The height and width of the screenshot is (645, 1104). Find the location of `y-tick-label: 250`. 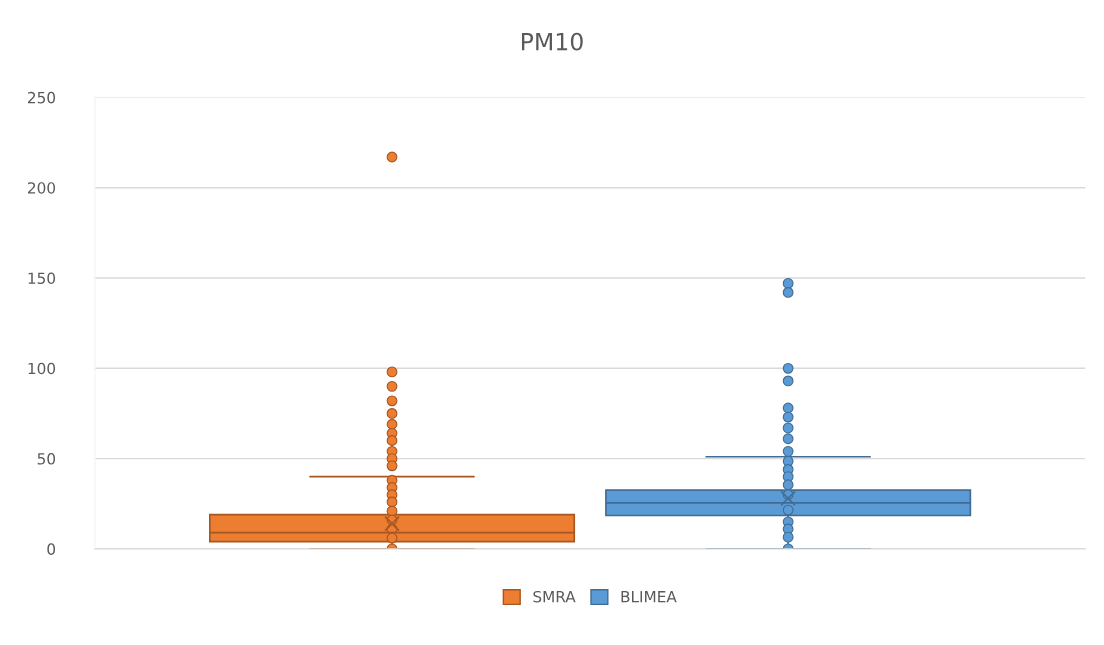

y-tick-label: 250 is located at coordinates (42, 97).